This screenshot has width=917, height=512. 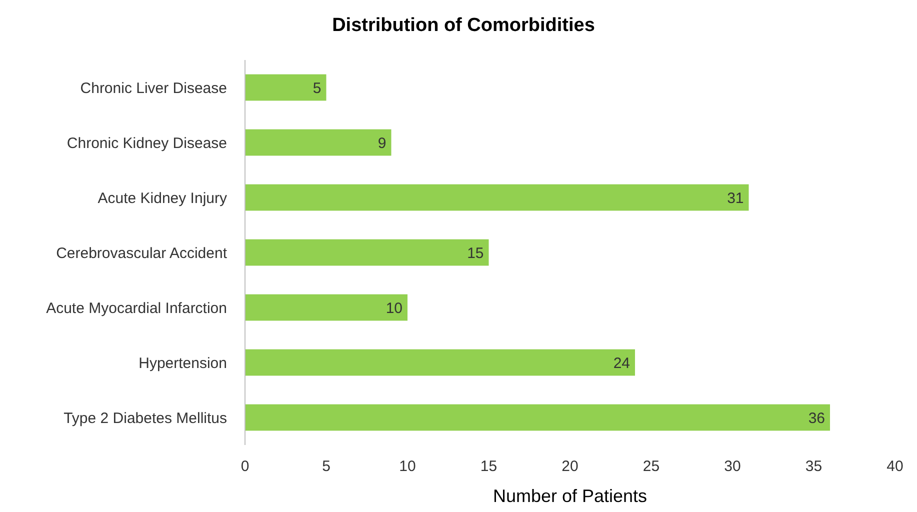 What do you see at coordinates (317, 88) in the screenshot?
I see `data-label: 5` at bounding box center [317, 88].